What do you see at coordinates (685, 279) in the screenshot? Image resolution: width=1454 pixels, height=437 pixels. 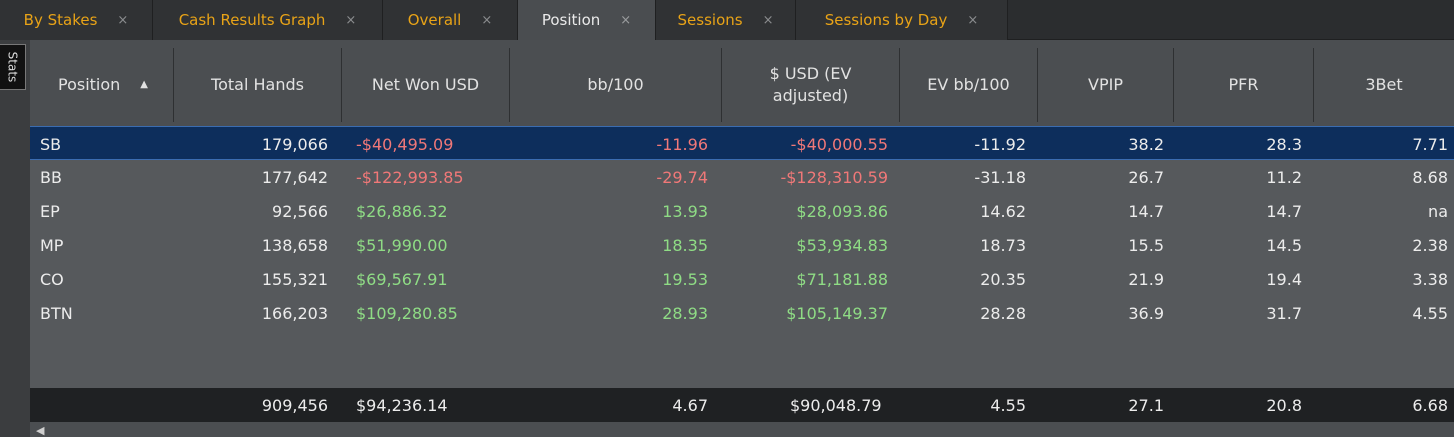 I see `cell-bb100: 19.53` at bounding box center [685, 279].